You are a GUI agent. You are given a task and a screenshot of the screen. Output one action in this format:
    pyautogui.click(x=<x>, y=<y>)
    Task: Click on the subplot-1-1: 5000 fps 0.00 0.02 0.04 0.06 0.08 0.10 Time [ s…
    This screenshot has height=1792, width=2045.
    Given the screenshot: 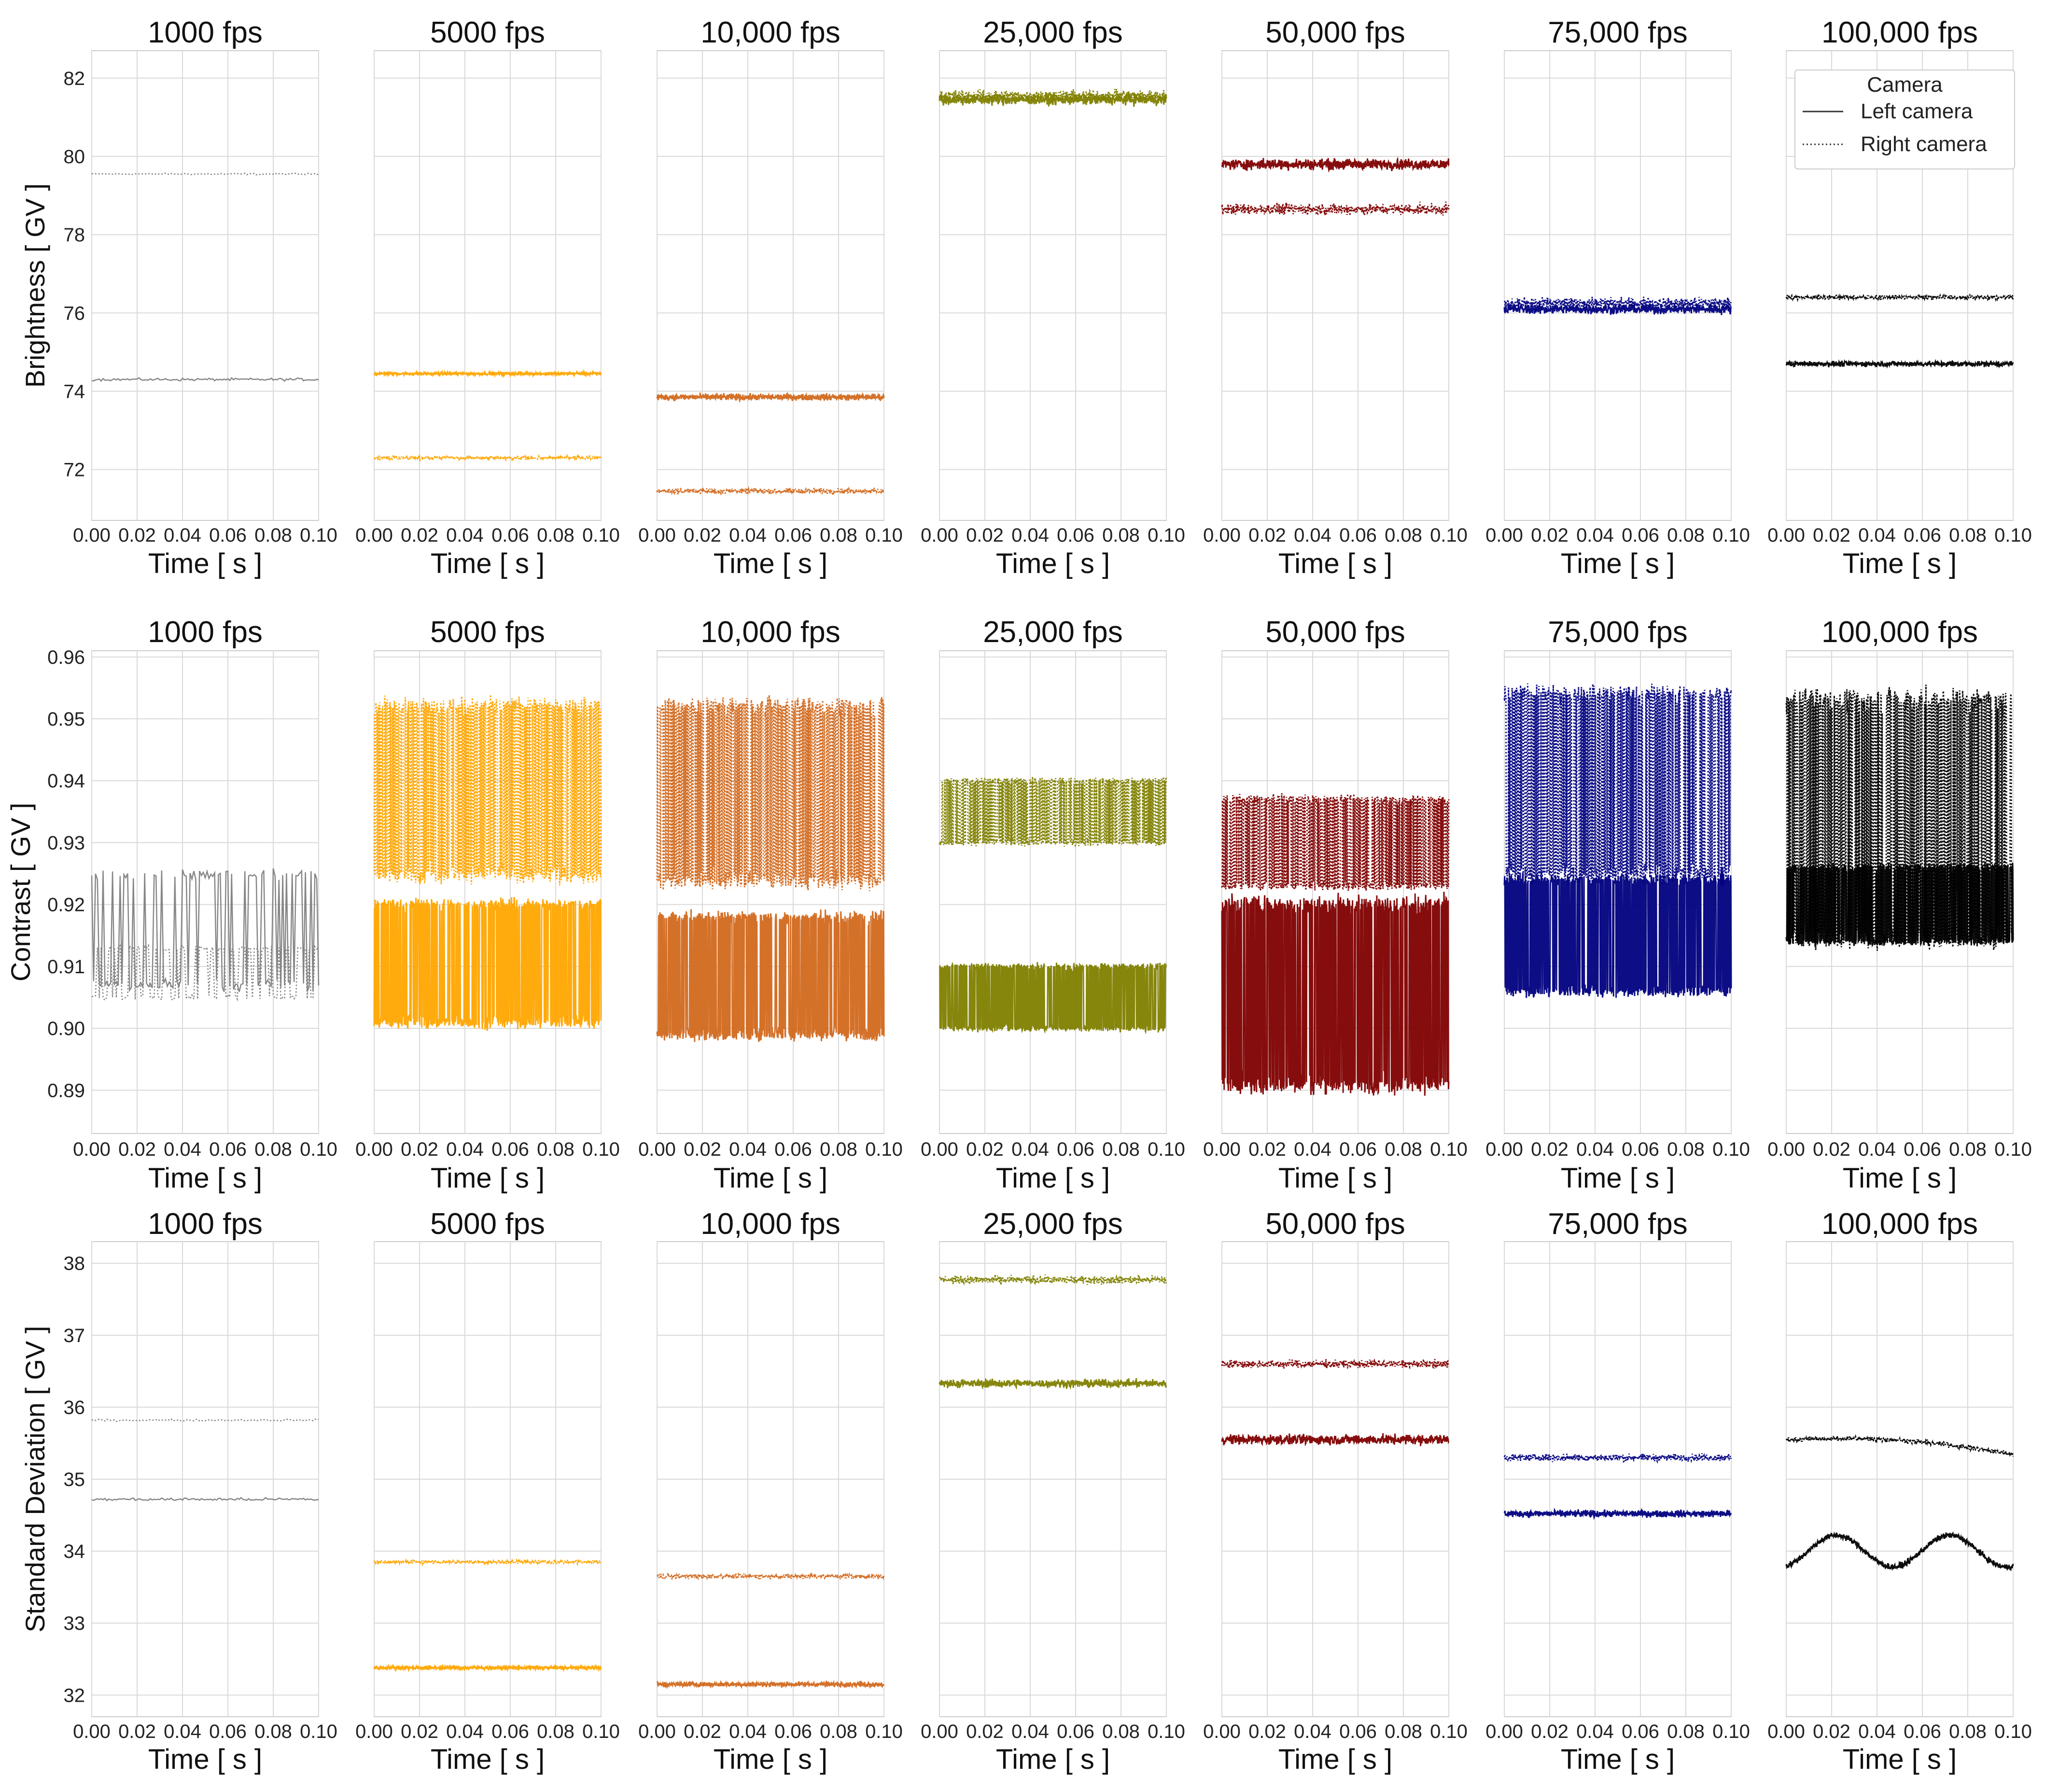 What is the action you would take?
    pyautogui.click(x=487, y=905)
    